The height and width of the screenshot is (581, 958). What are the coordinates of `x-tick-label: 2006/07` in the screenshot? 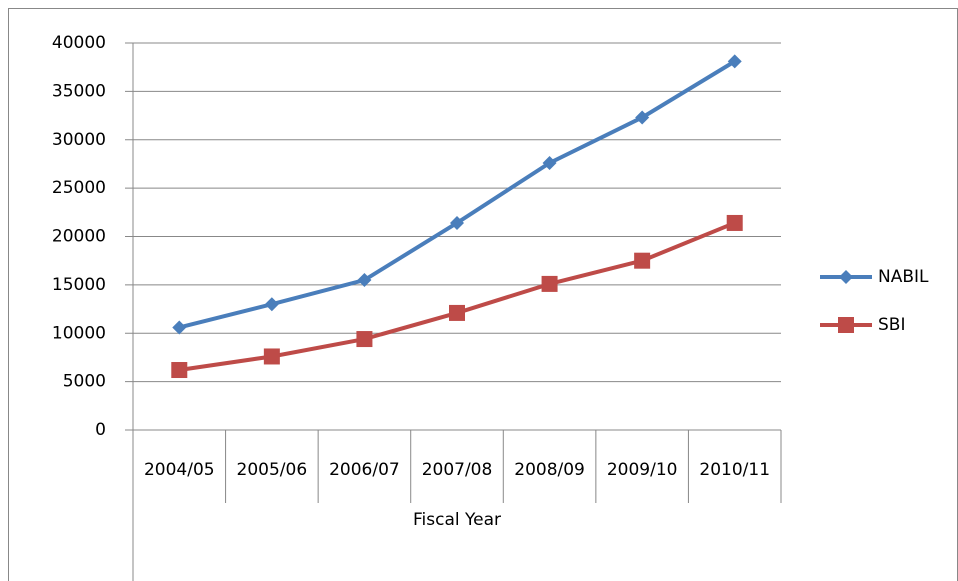 It's located at (364, 470).